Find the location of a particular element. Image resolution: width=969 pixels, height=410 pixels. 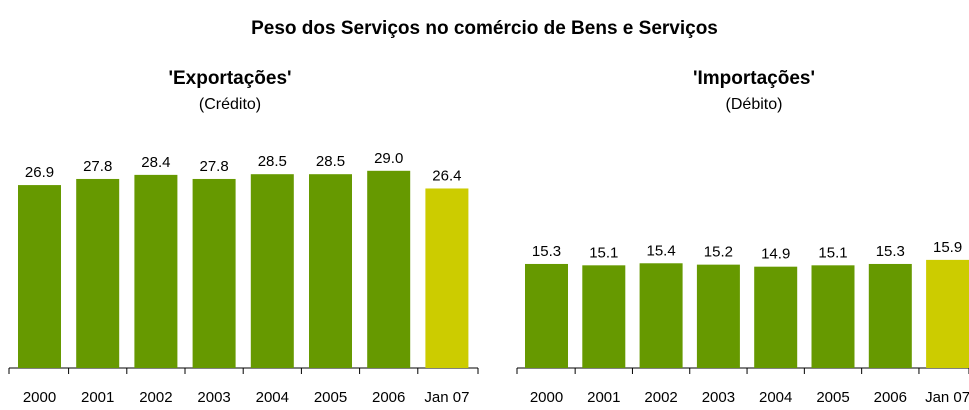

exports-bar-2006 is located at coordinates (389, 269).